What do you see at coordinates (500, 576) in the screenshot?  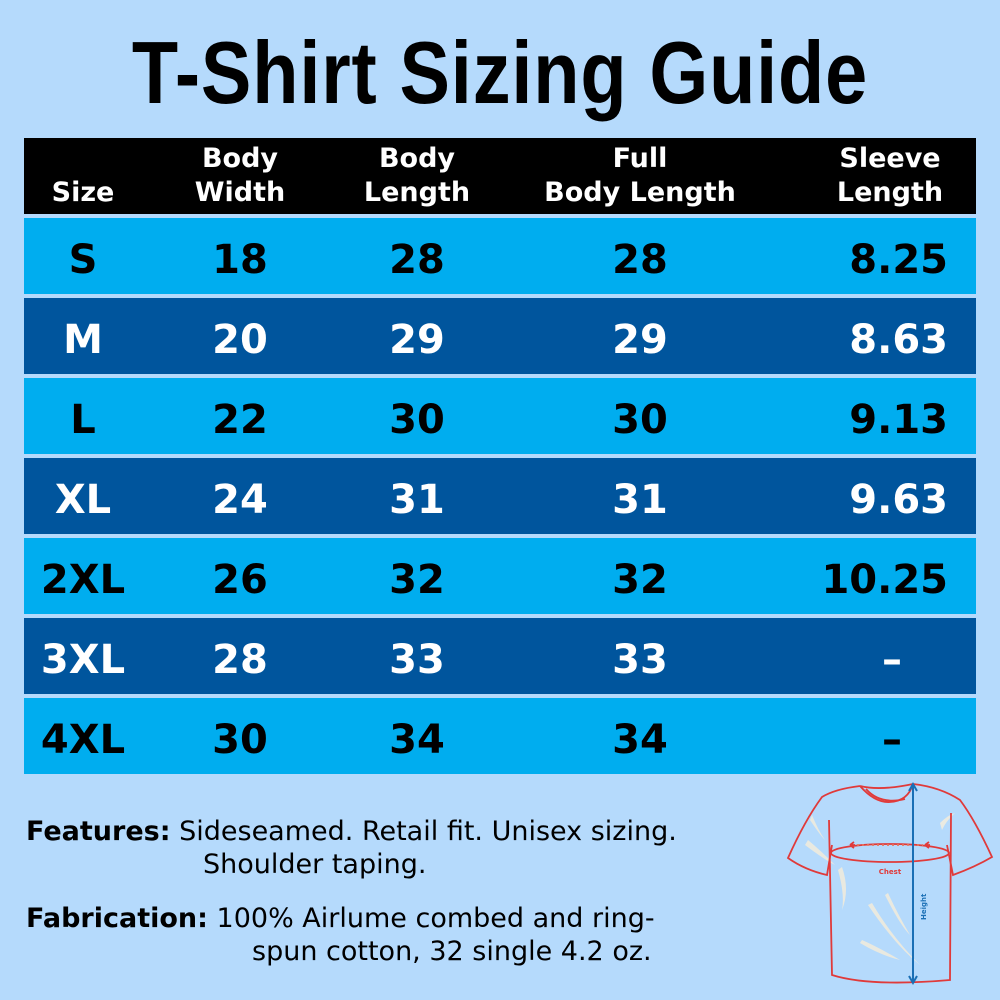 I see `table-row: 2XL 26 32 32 10.25` at bounding box center [500, 576].